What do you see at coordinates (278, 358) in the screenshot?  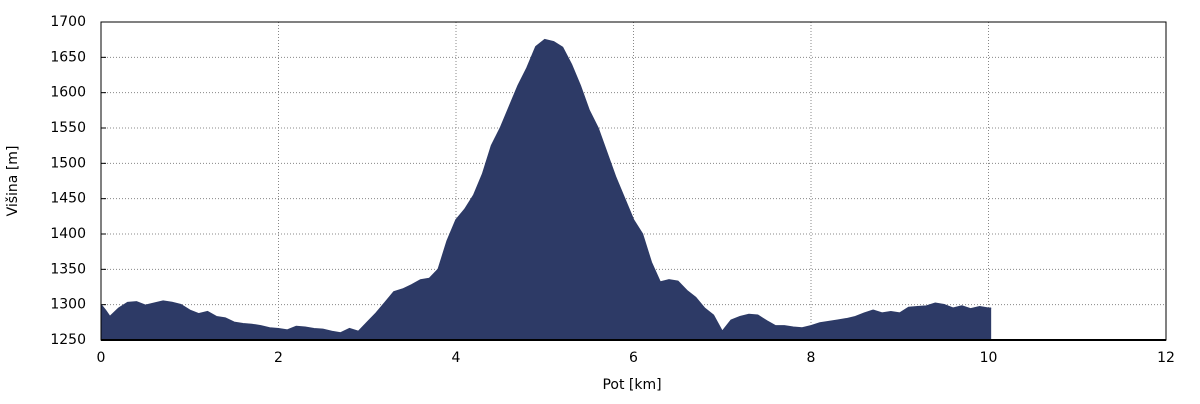 I see `x-tick-label: 2` at bounding box center [278, 358].